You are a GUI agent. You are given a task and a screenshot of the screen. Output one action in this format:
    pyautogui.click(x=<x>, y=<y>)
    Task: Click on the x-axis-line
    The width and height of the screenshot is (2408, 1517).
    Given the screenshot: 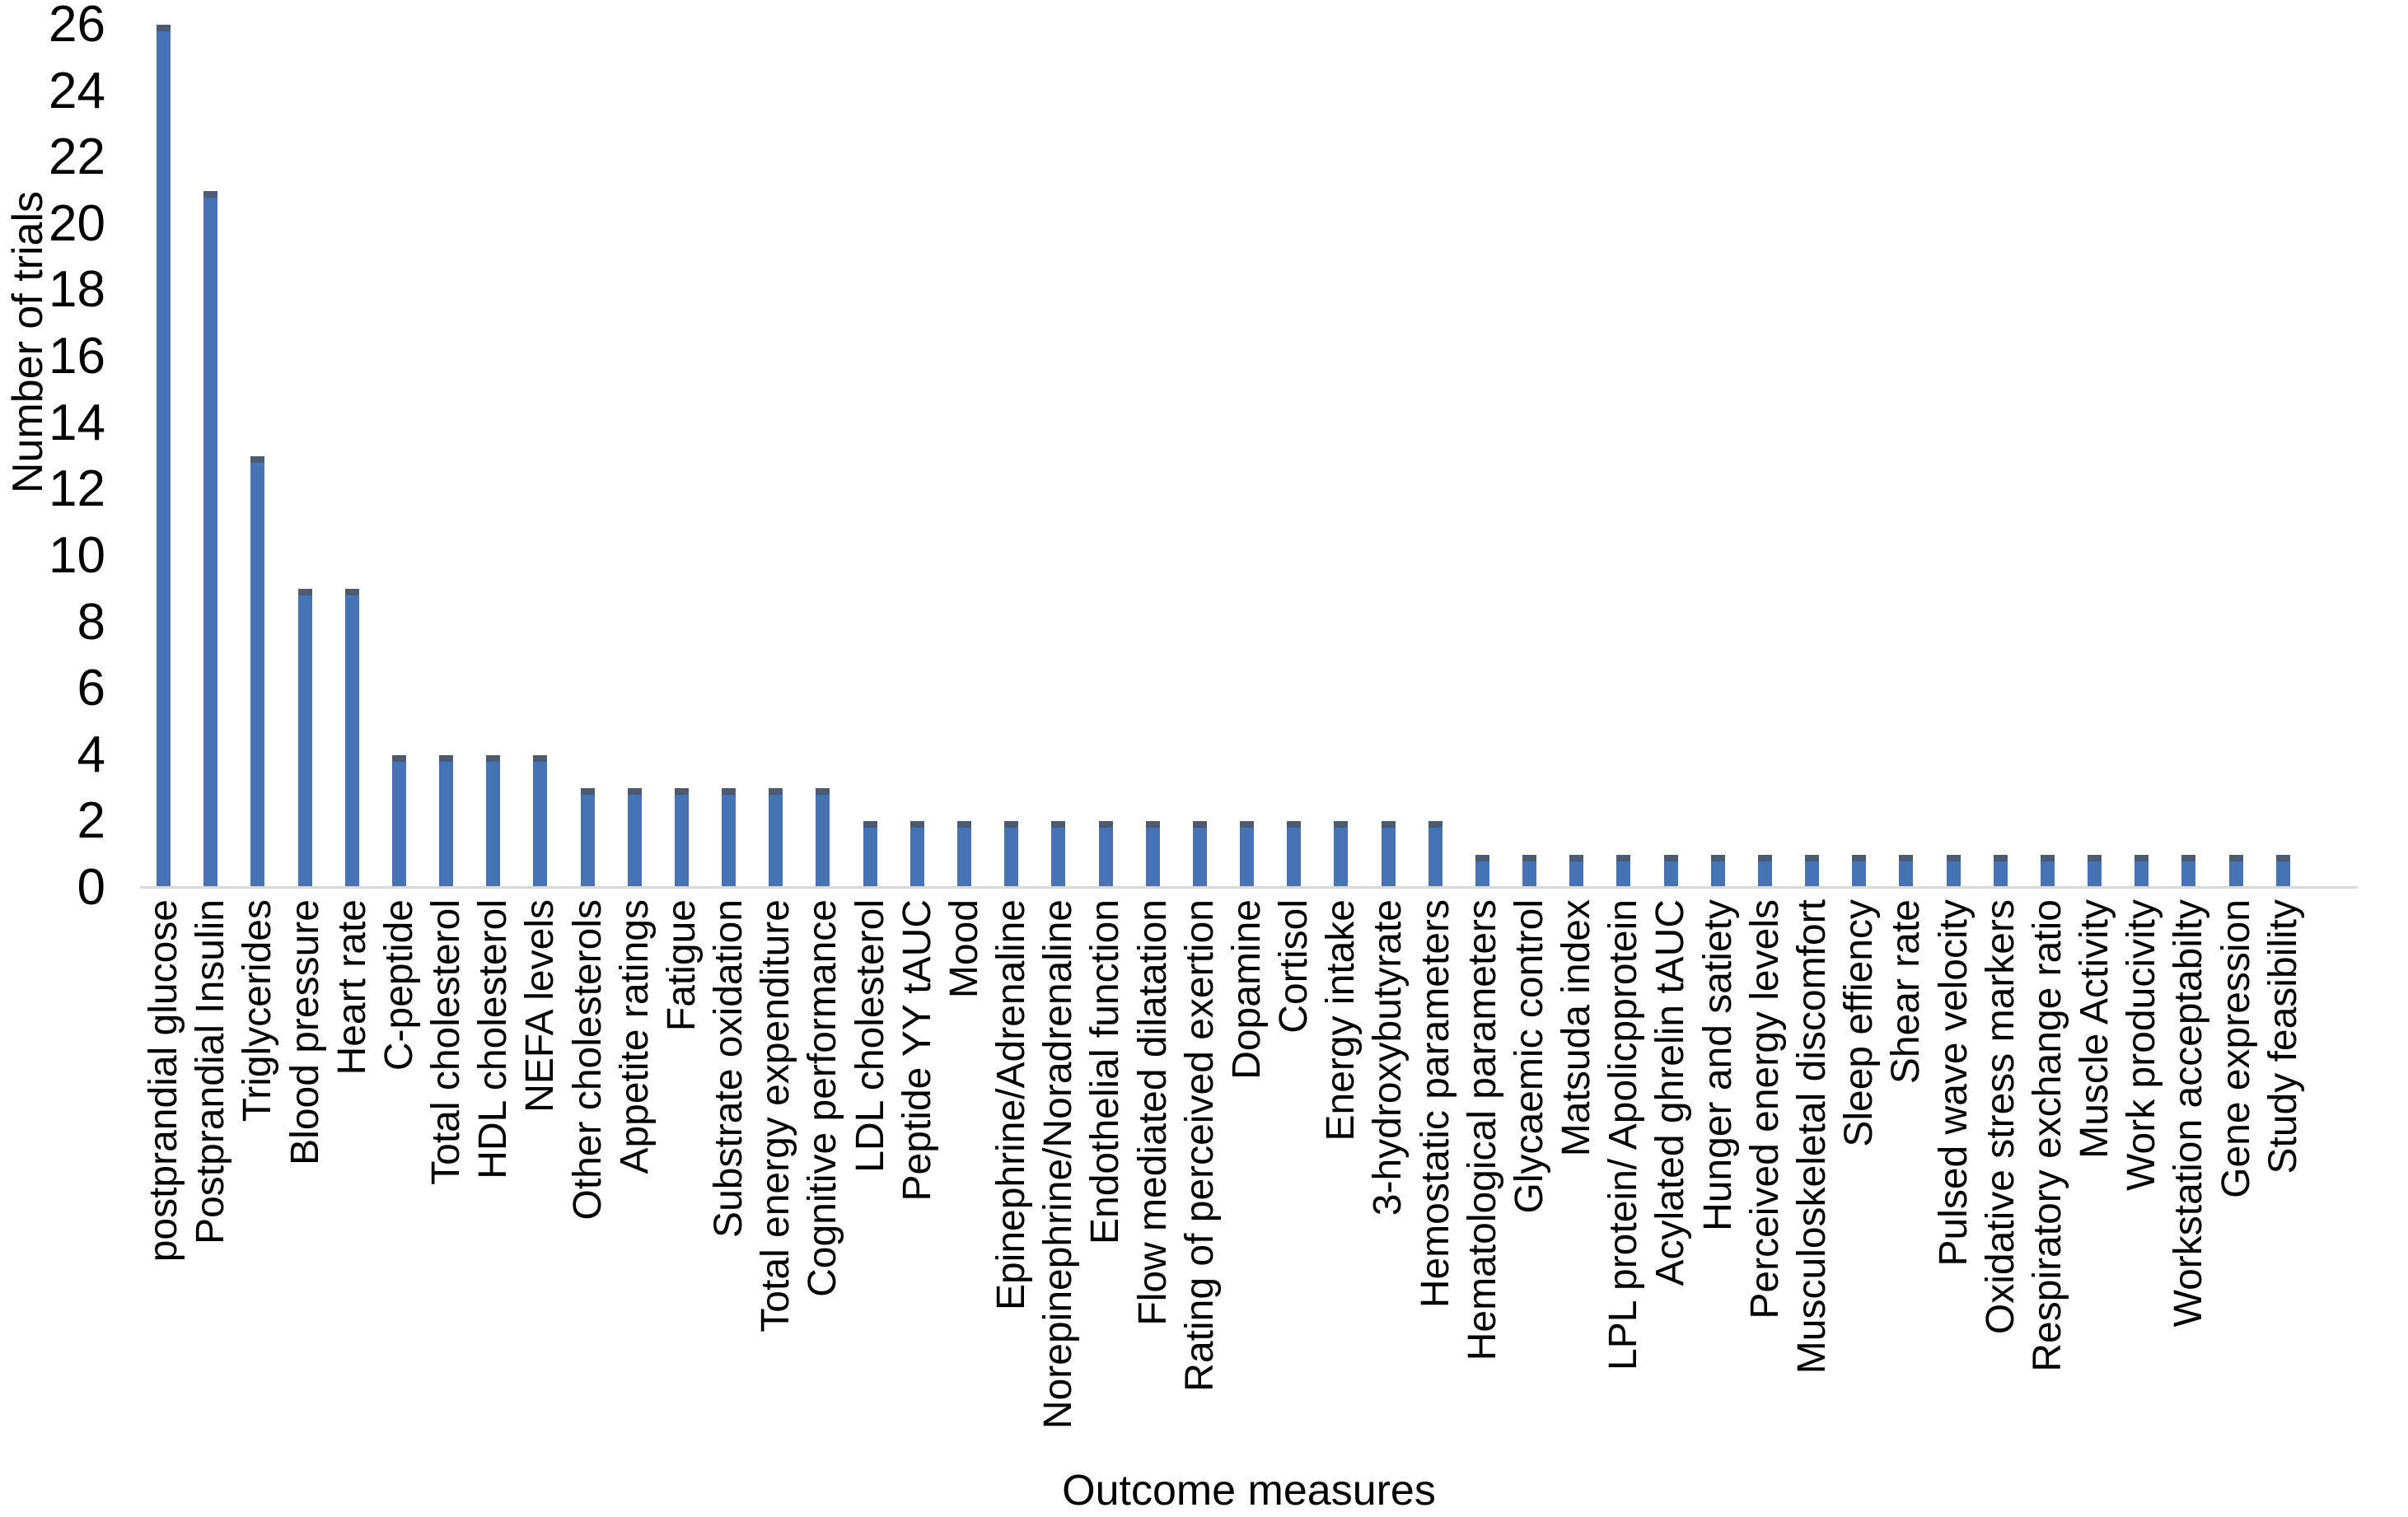 What is the action you would take?
    pyautogui.click(x=1249, y=887)
    